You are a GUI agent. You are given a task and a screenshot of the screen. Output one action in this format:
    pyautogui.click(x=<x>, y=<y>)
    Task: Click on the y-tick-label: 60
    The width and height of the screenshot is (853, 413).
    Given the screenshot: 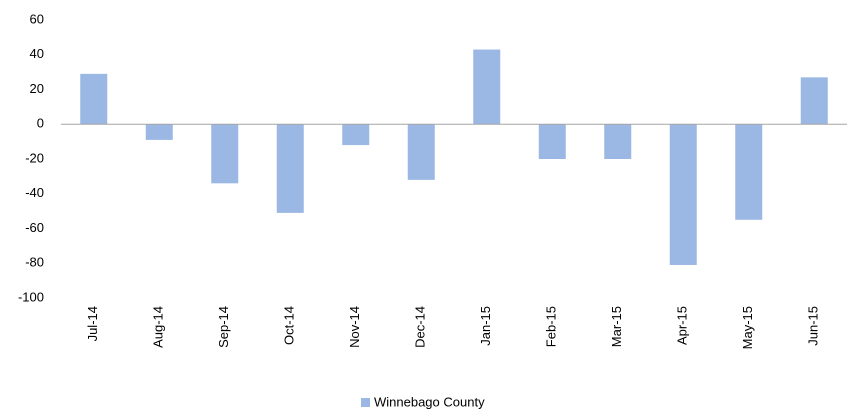 What is the action you would take?
    pyautogui.click(x=37, y=18)
    